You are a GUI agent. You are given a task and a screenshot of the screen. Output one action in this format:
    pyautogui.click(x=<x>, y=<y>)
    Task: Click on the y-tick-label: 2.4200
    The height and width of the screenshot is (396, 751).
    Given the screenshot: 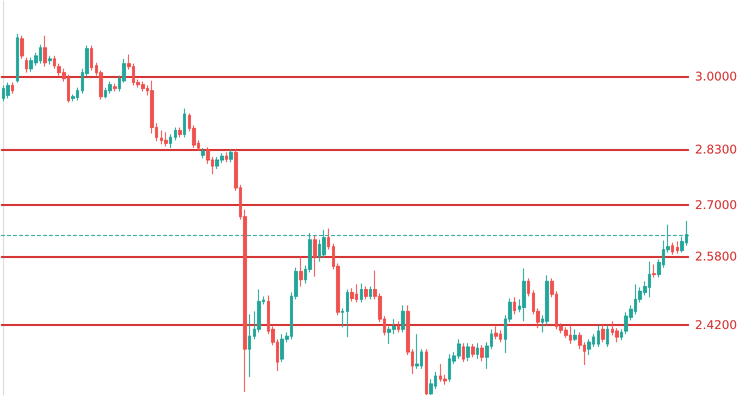 What is the action you would take?
    pyautogui.click(x=716, y=325)
    